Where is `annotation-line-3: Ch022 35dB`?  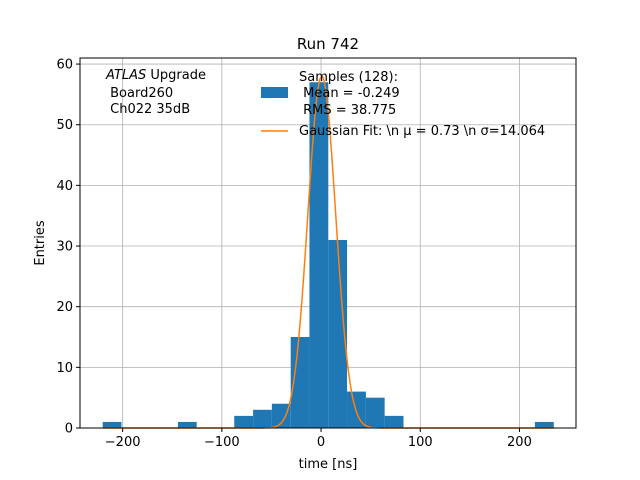 annotation-line-3: Ch022 35dB is located at coordinates (148, 109).